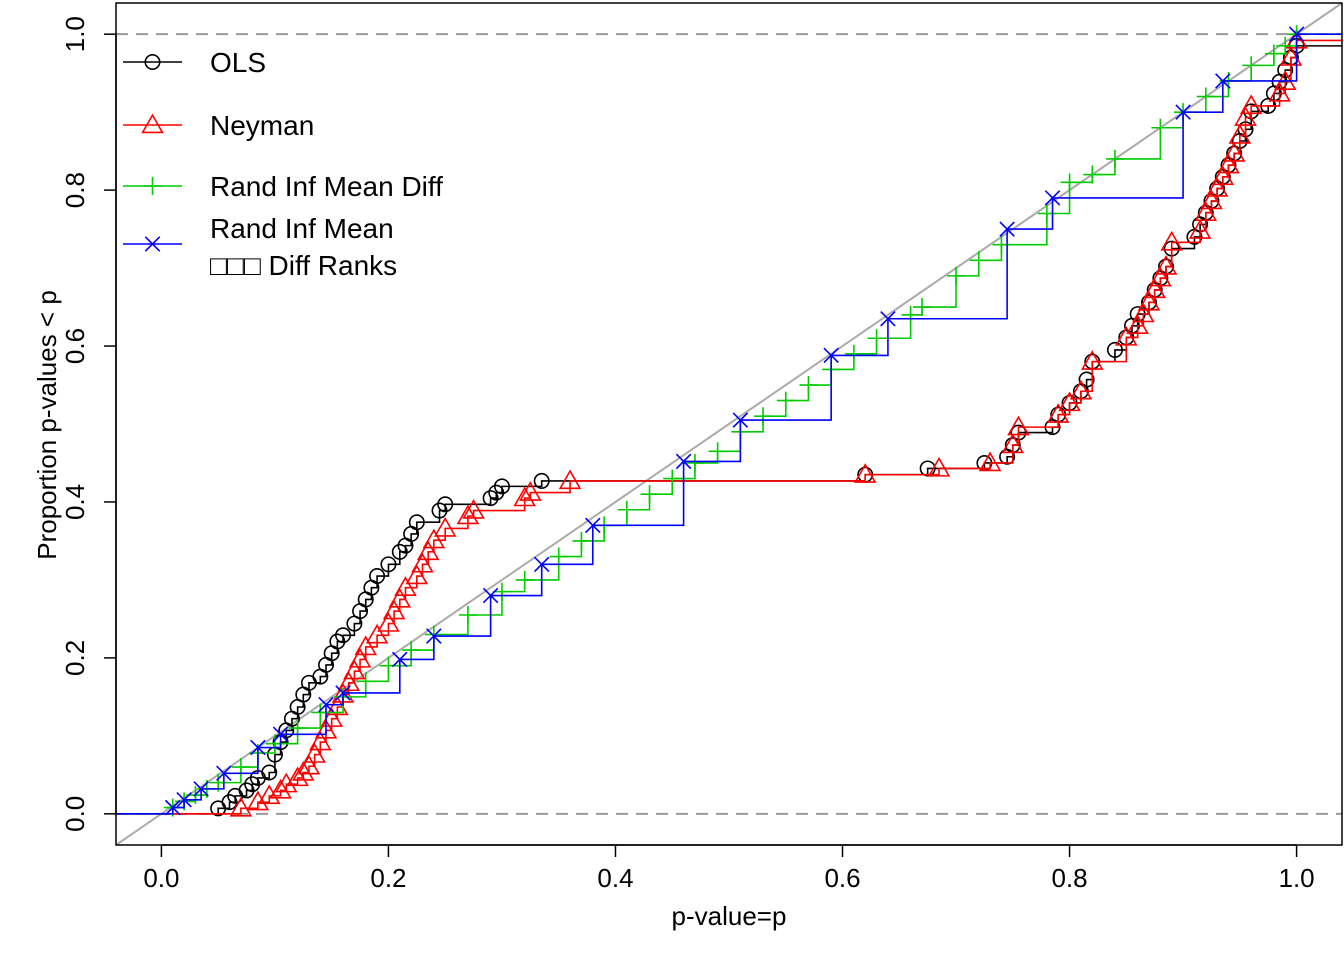 The image size is (1344, 960). I want to click on legend-entry-1: Neyman, so click(218, 125).